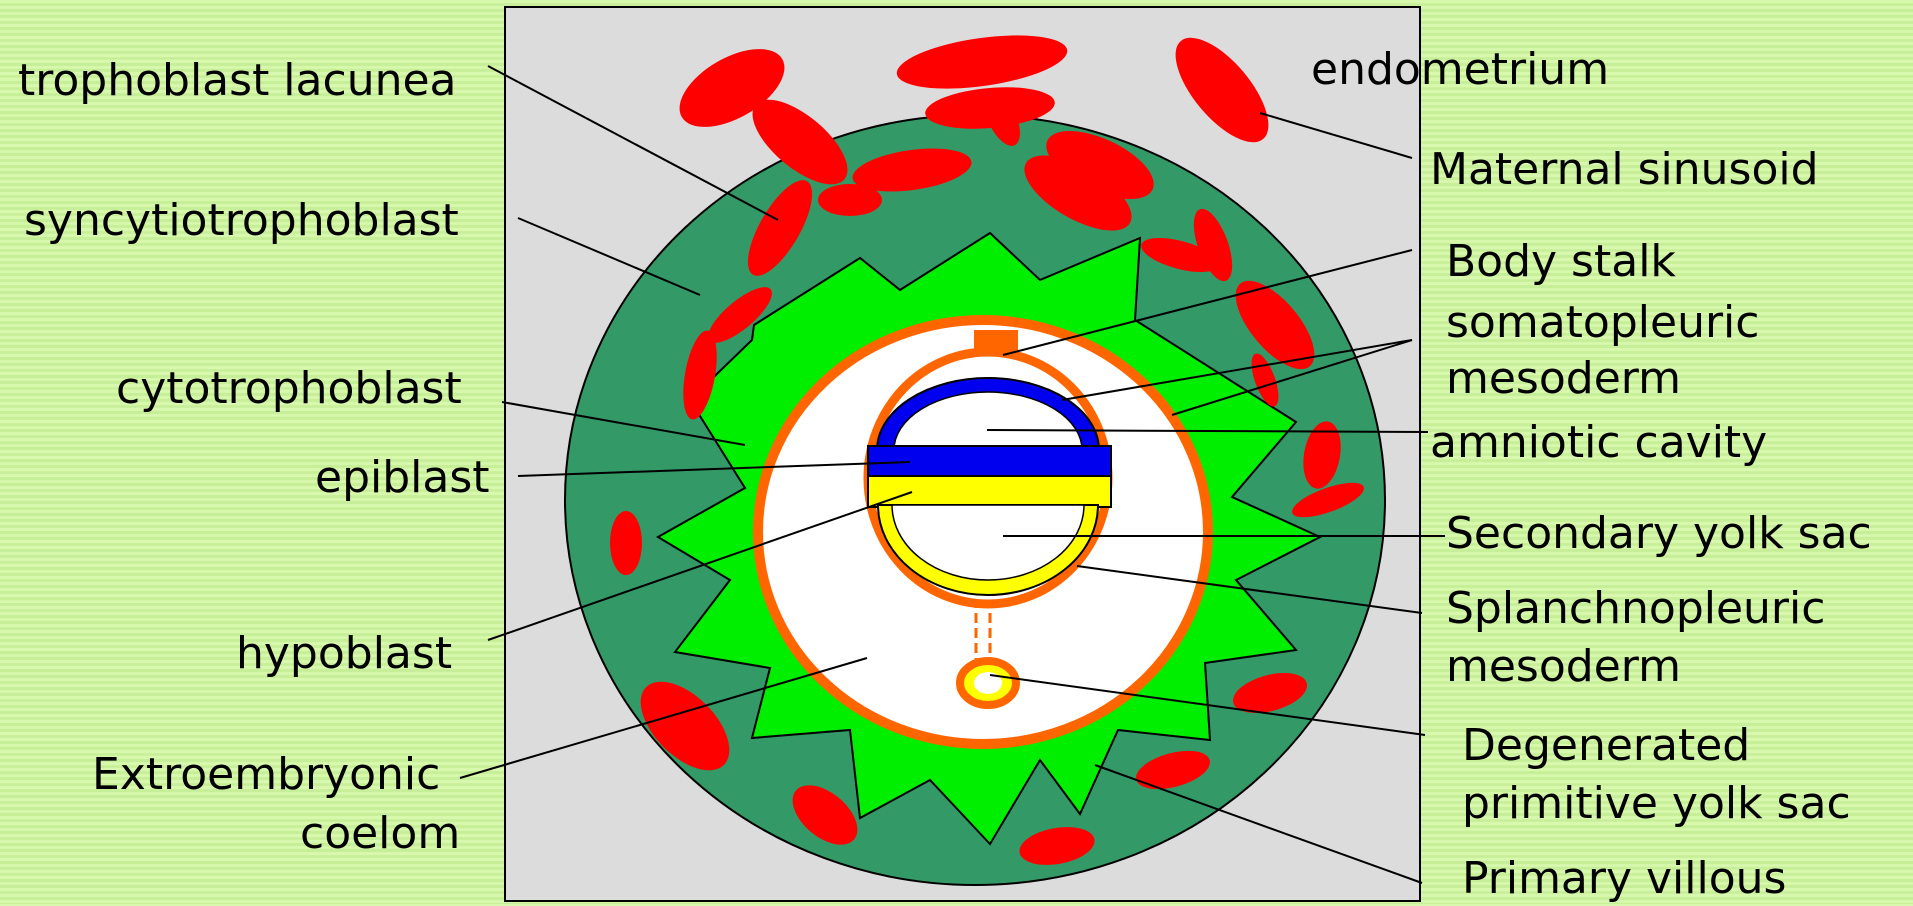 The image size is (1913, 906). What do you see at coordinates (1606, 745) in the screenshot?
I see `label-degenerated: Degenerated` at bounding box center [1606, 745].